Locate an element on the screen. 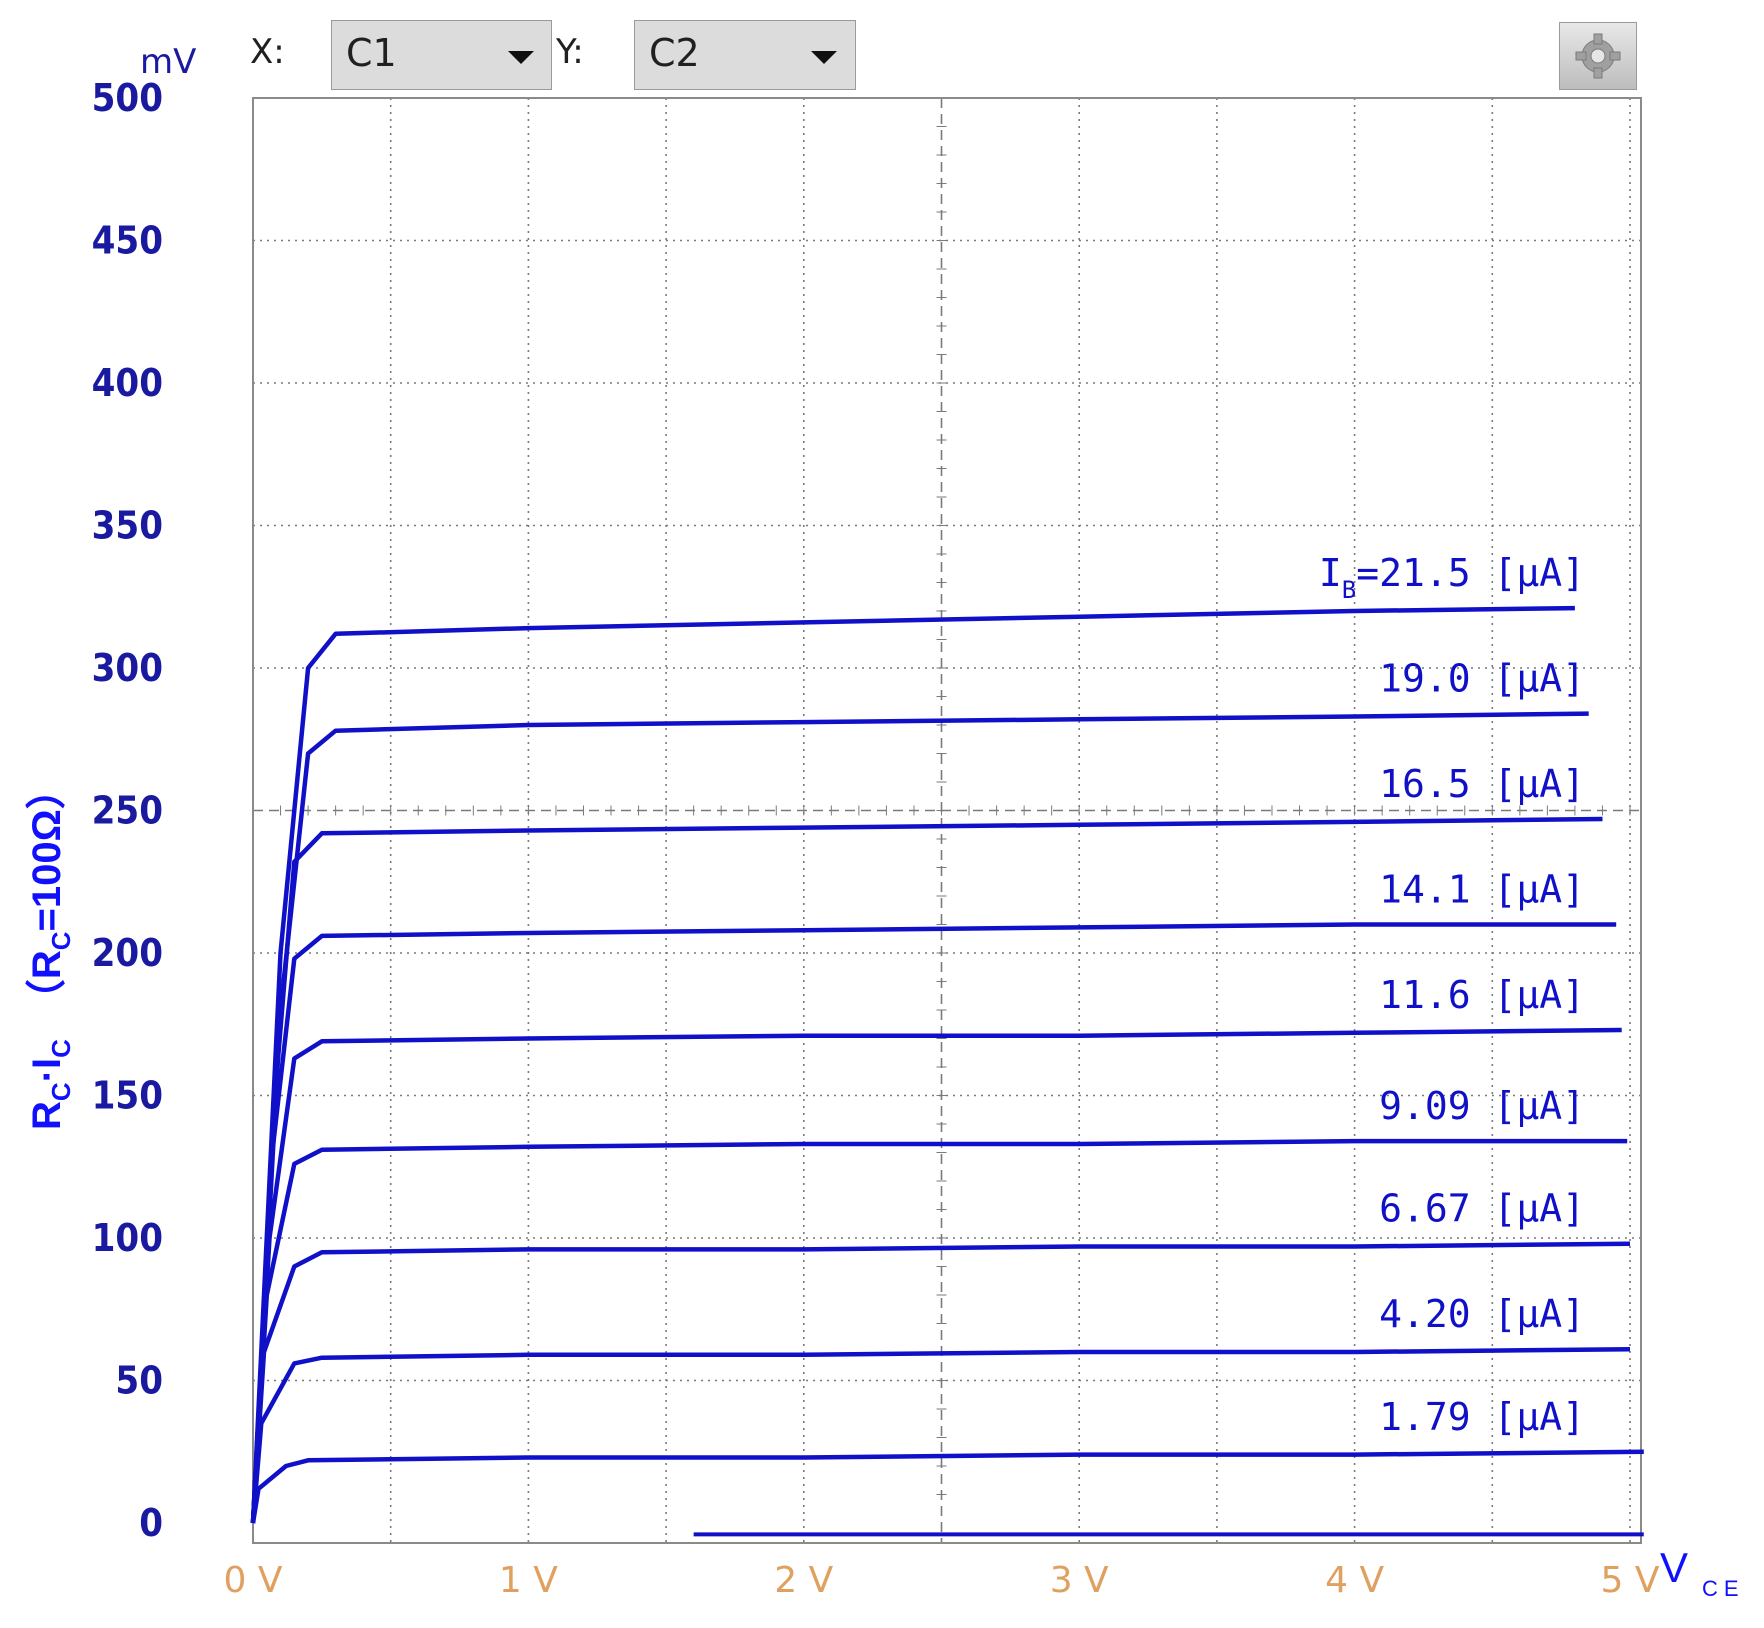  settings-button is located at coordinates (1598, 56).